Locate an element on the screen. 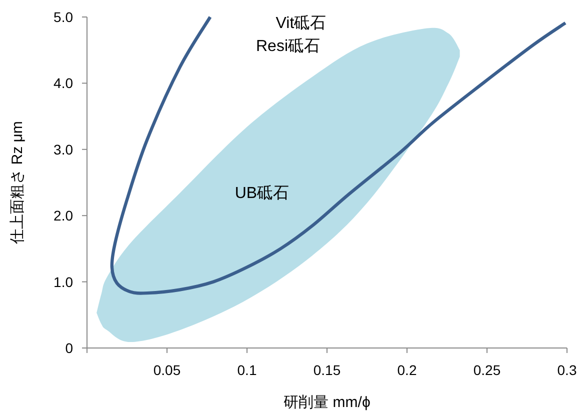 Image resolution: width=579 pixels, height=415 pixels. x-tick-label: 0.3 is located at coordinates (567, 370).